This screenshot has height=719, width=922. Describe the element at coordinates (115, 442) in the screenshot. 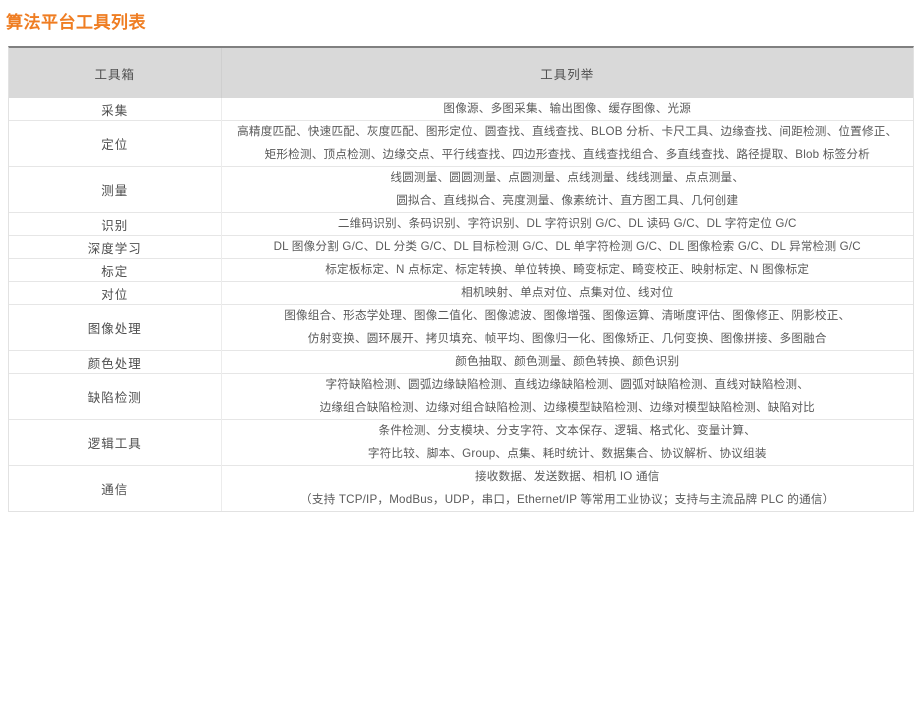

I see `toolbox-category-cell: 逻辑工具` at that location.